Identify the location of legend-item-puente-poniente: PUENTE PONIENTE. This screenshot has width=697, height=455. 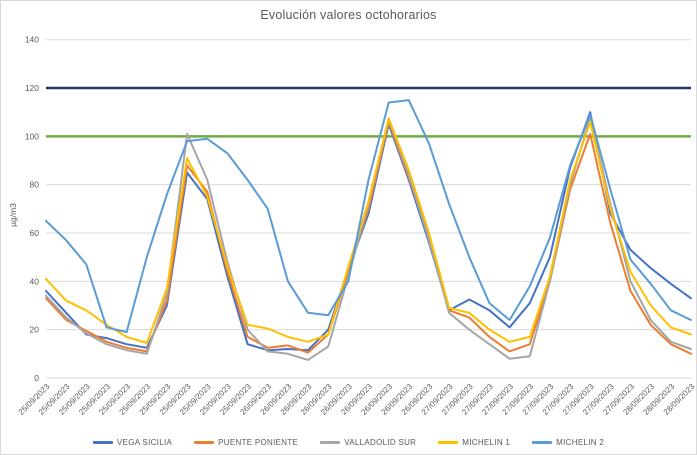
(246, 442).